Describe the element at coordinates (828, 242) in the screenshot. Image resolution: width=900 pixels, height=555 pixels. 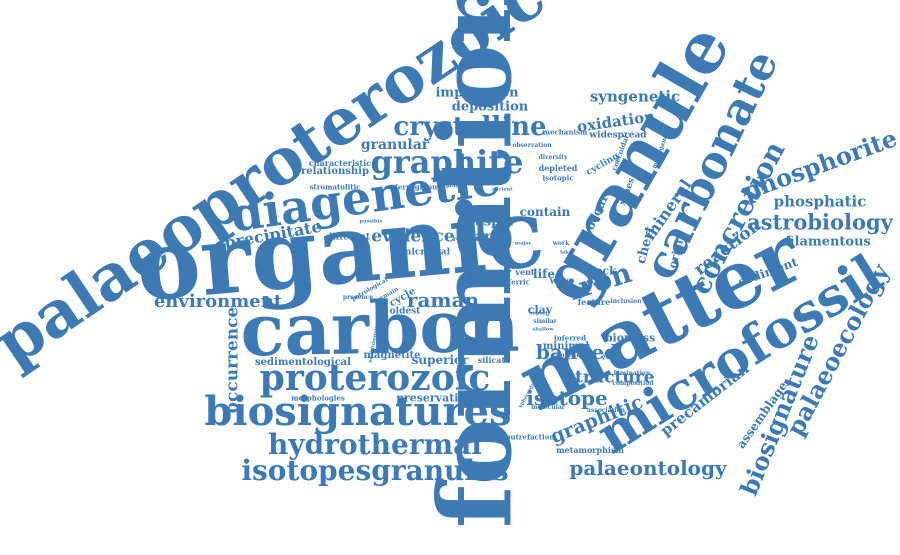
I see `word-filamentous: filamentous` at that location.